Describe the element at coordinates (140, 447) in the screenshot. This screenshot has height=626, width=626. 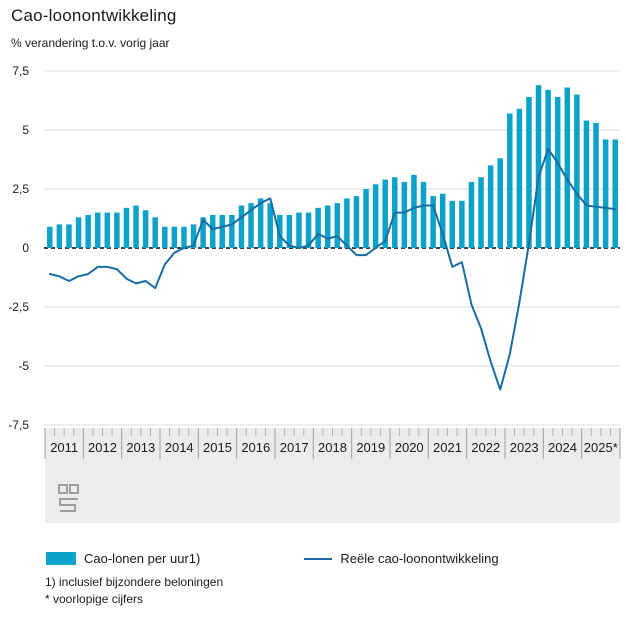
I see `x-axis-year-label: 2013` at that location.